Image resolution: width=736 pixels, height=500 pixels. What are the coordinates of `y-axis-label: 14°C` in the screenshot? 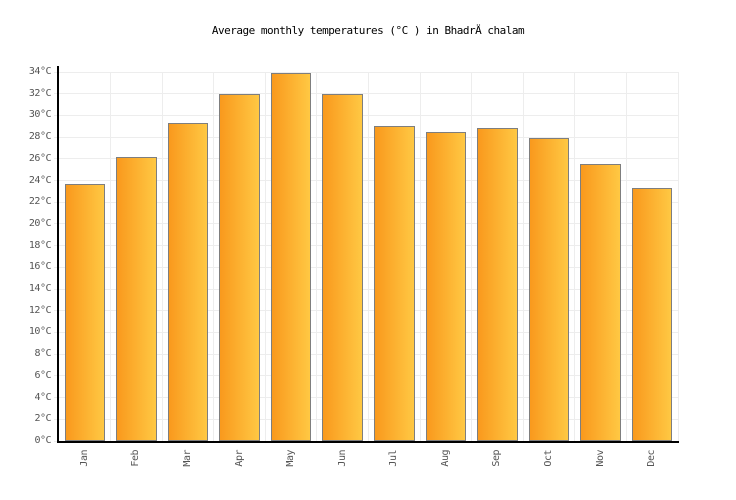 It's located at (40, 289).